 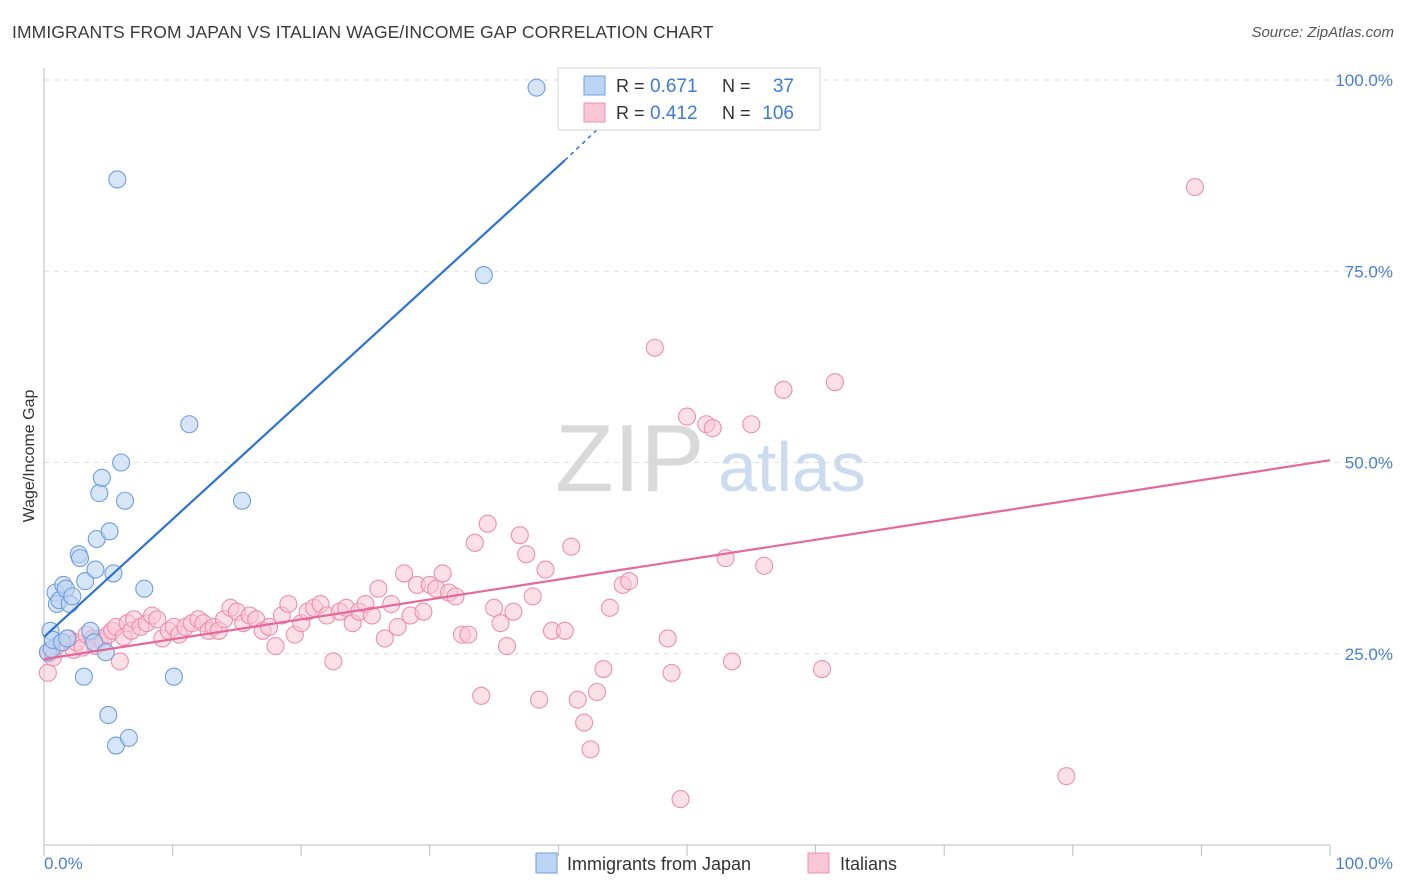 I want to click on japan-trend-line-extension, so click(x=581, y=145).